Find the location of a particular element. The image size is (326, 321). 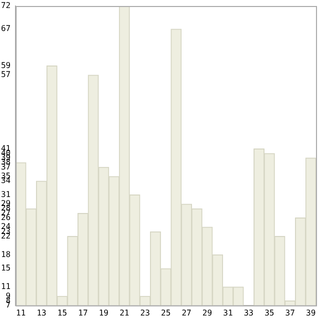

y-tick-label: 11 is located at coordinates (5, 287).